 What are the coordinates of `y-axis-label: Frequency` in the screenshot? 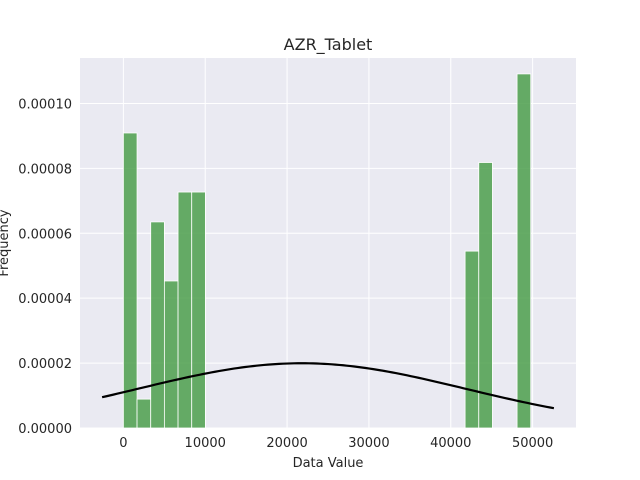 It's located at (6, 242).